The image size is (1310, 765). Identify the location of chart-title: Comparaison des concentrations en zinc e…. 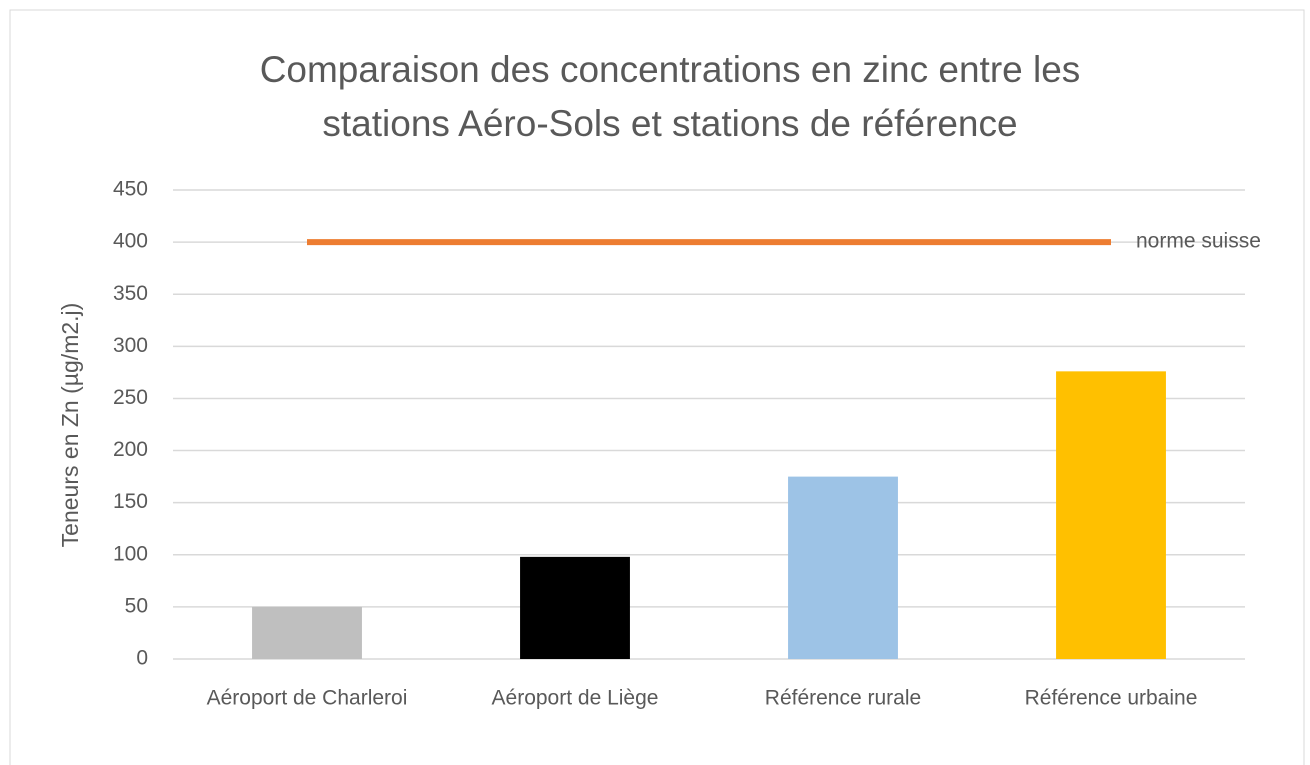
(670, 69).